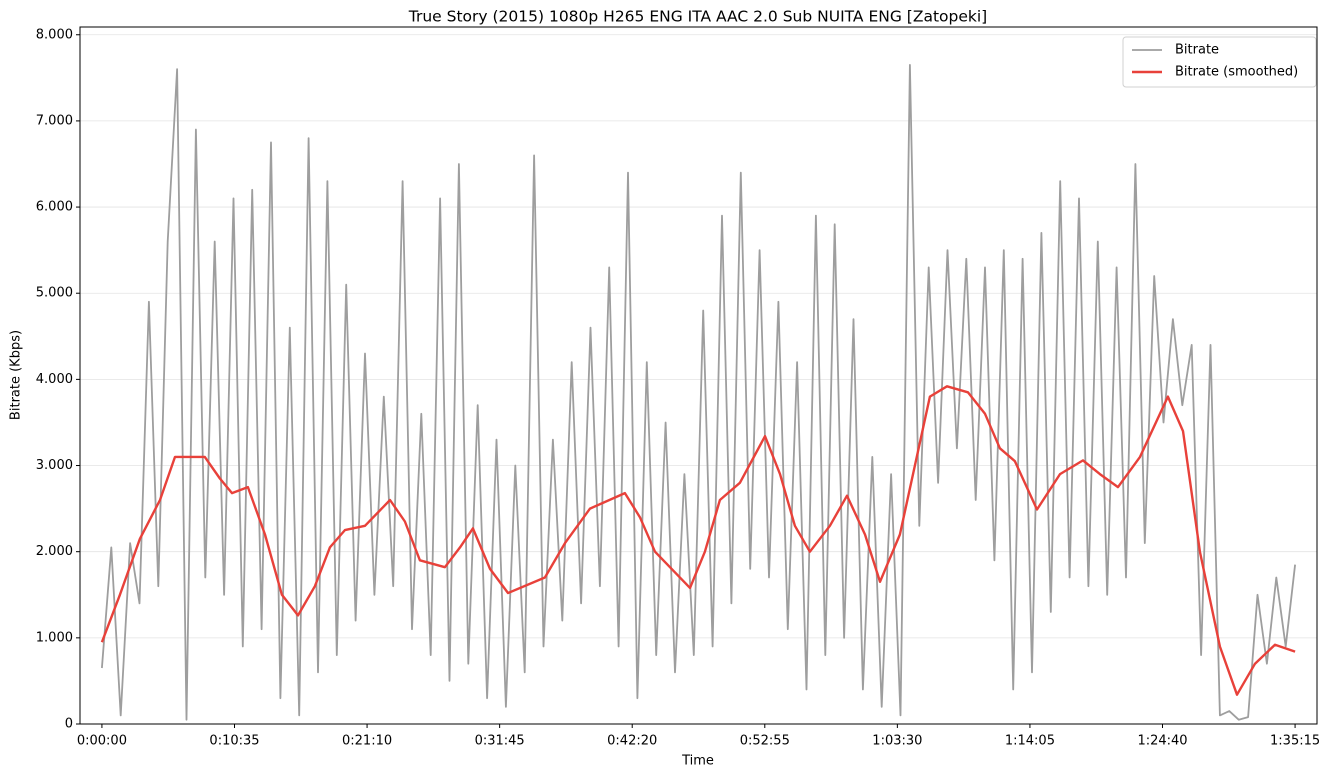  Describe the element at coordinates (765, 741) in the screenshot. I see `x-tick-label: 0:52:55` at that location.